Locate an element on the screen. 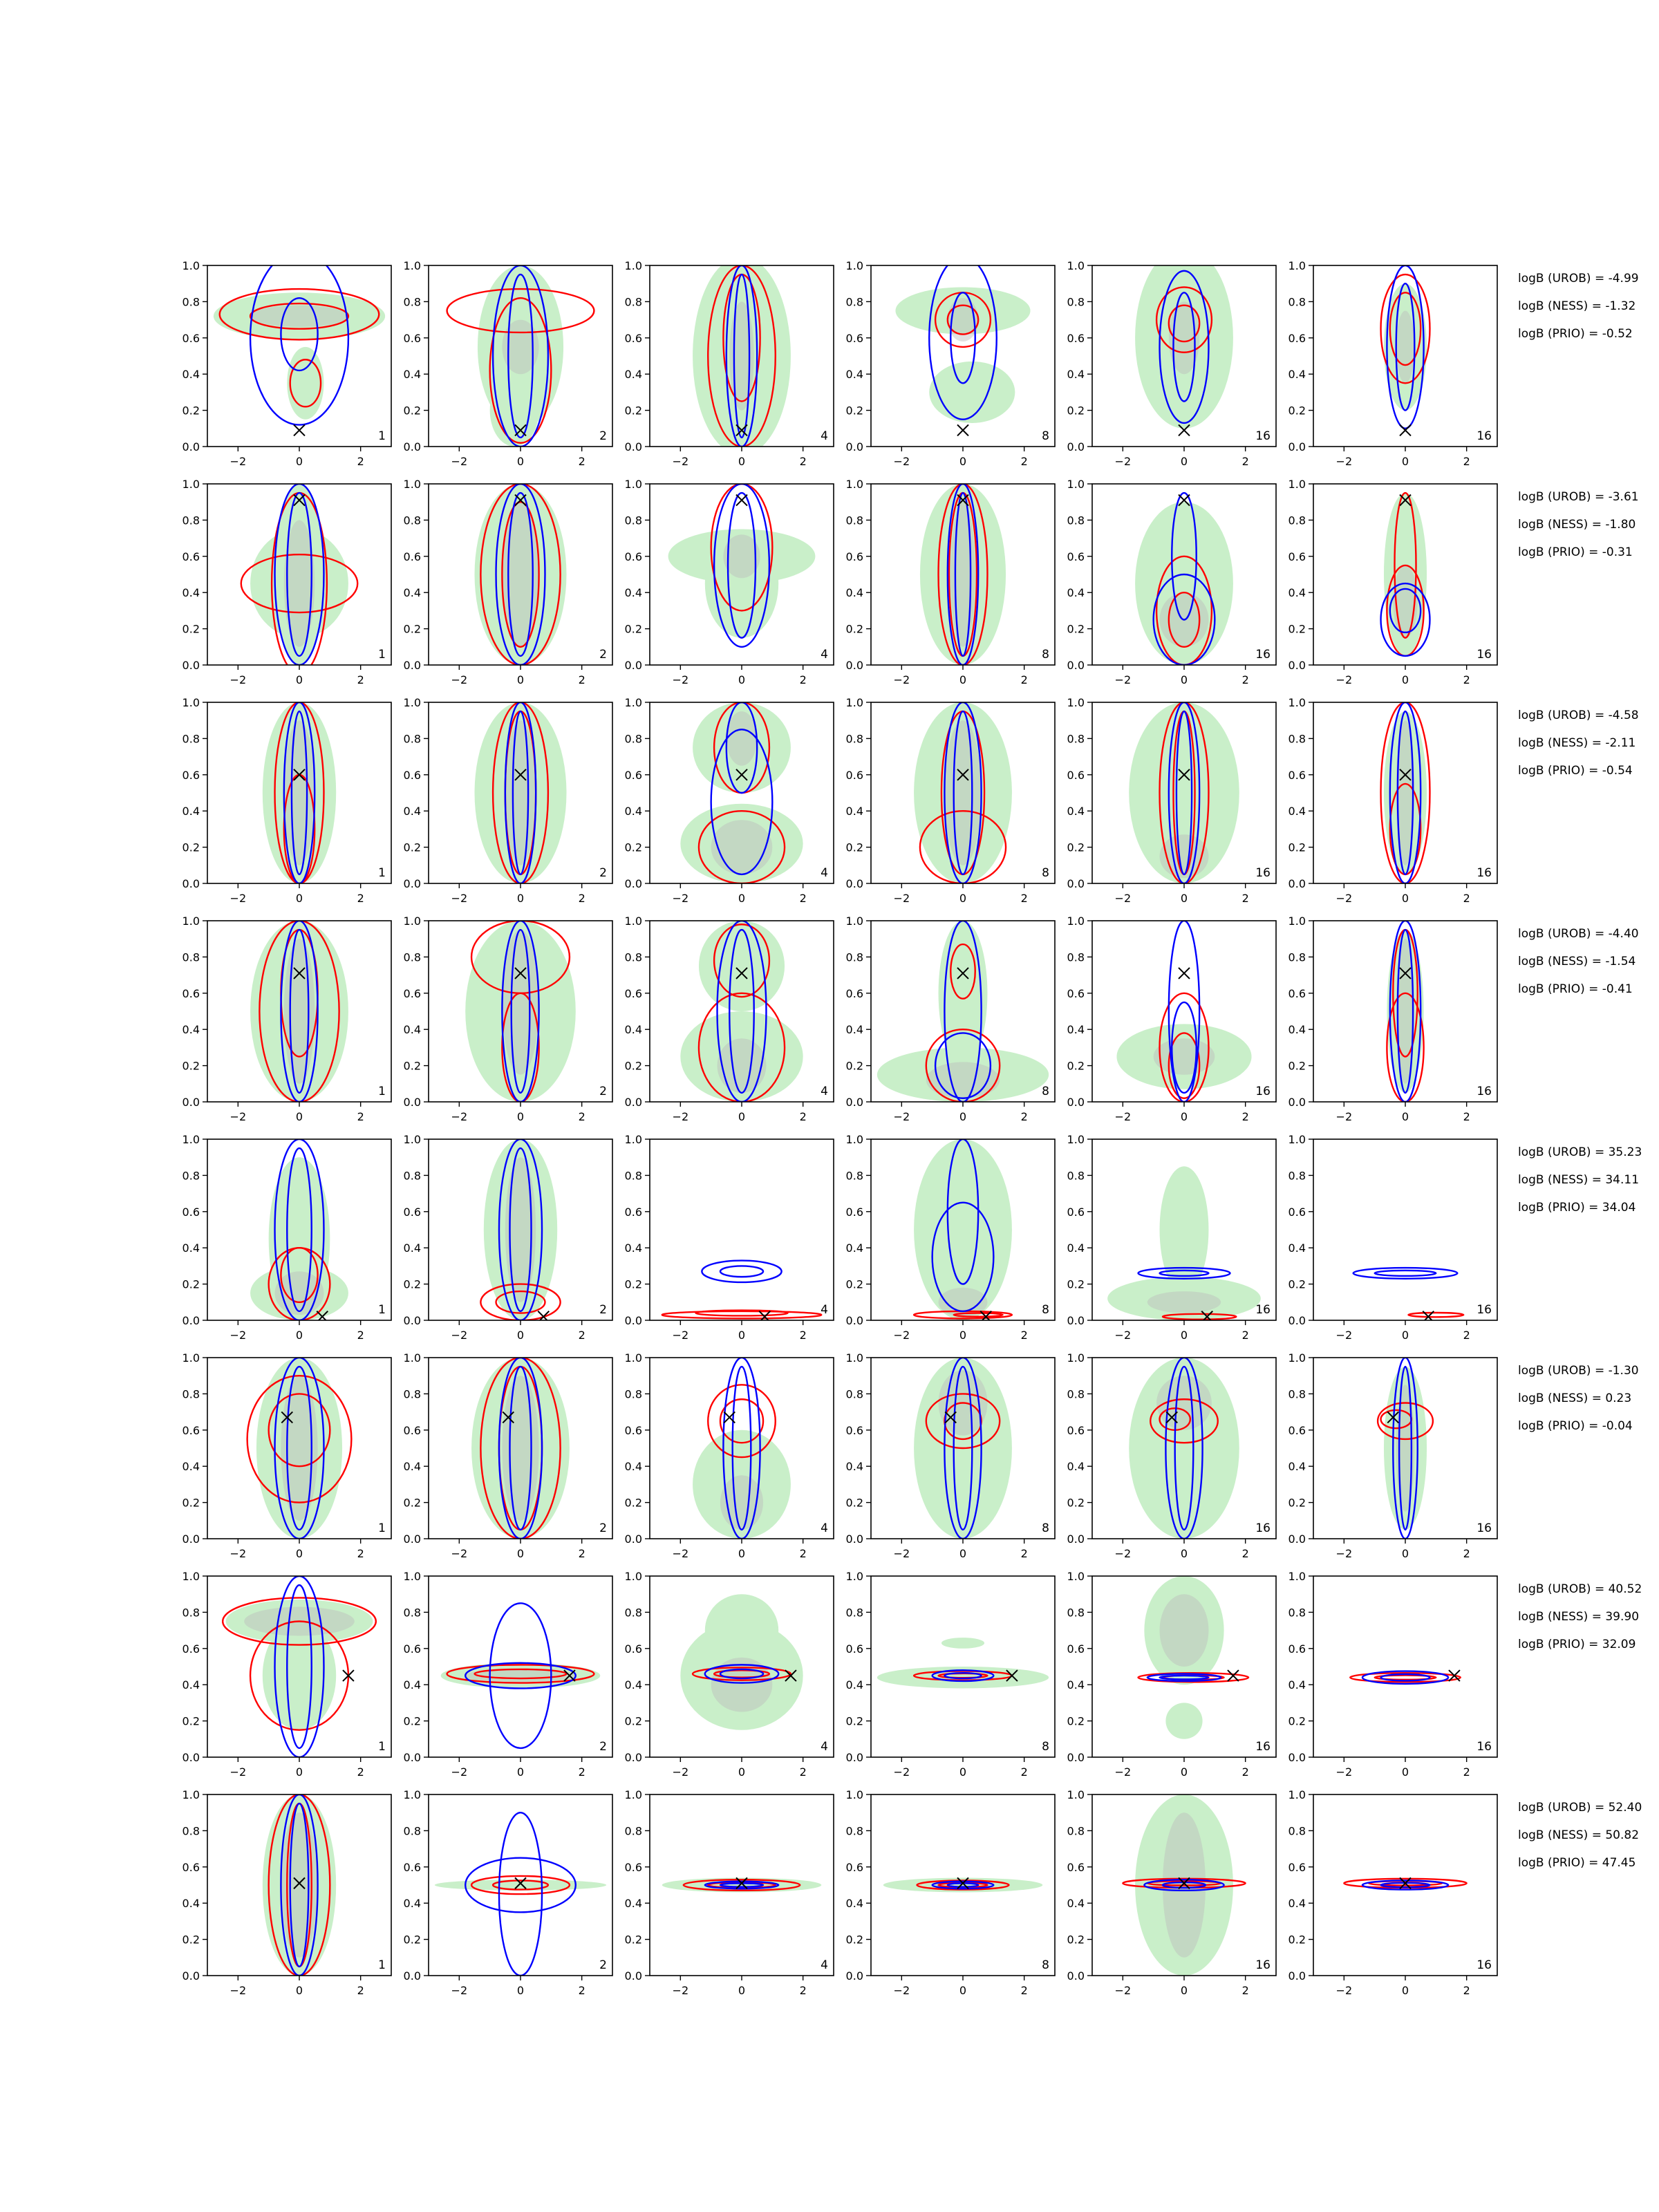 This screenshot has height=2212, width=1659. panel-r7-c4: −2 0 2 0.0 0.2 0.4 0.6 0.8 1.0 8 is located at coordinates (951, 1675).